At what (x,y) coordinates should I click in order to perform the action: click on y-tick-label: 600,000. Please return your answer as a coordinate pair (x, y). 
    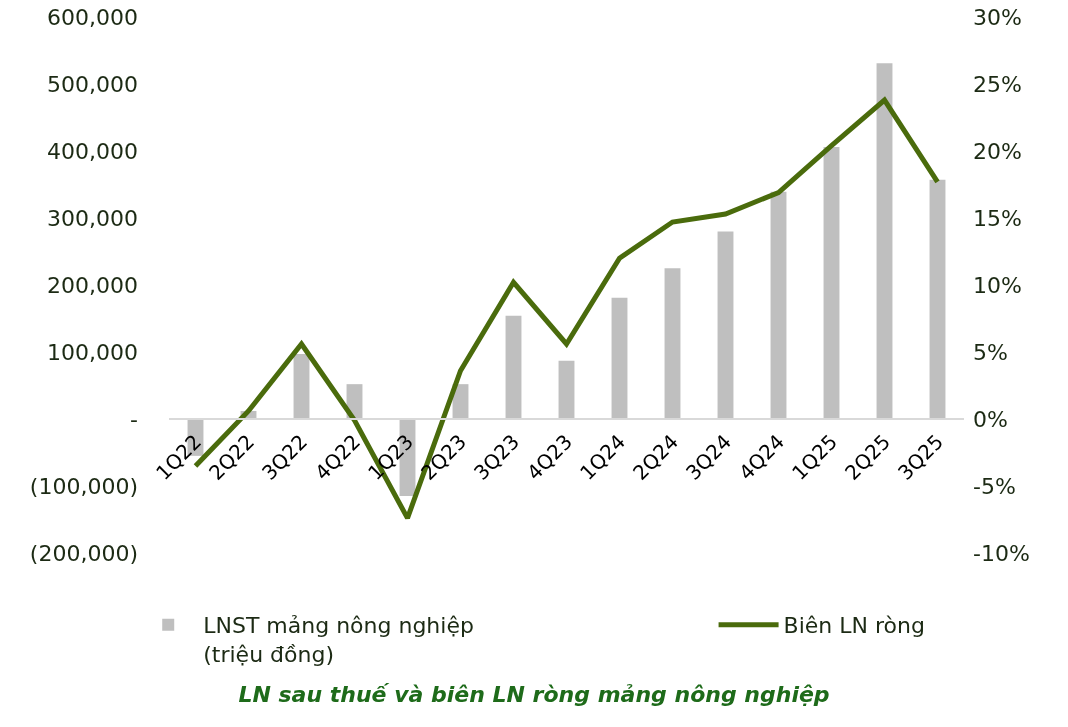
    Looking at the image, I should click on (92, 17).